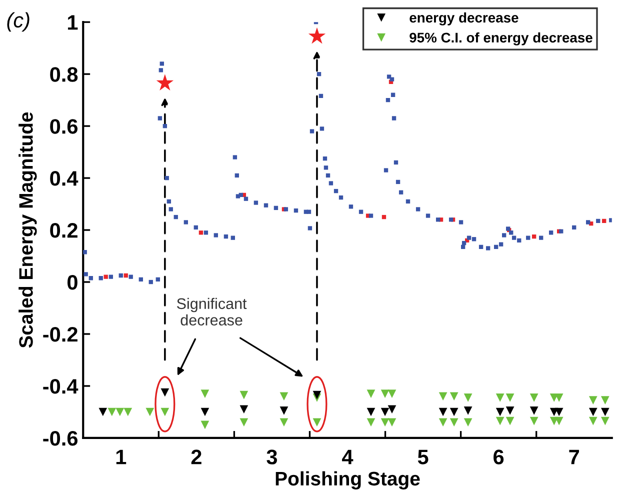  What do you see at coordinates (499, 457) in the screenshot?
I see `x-tick-label: 6` at bounding box center [499, 457].